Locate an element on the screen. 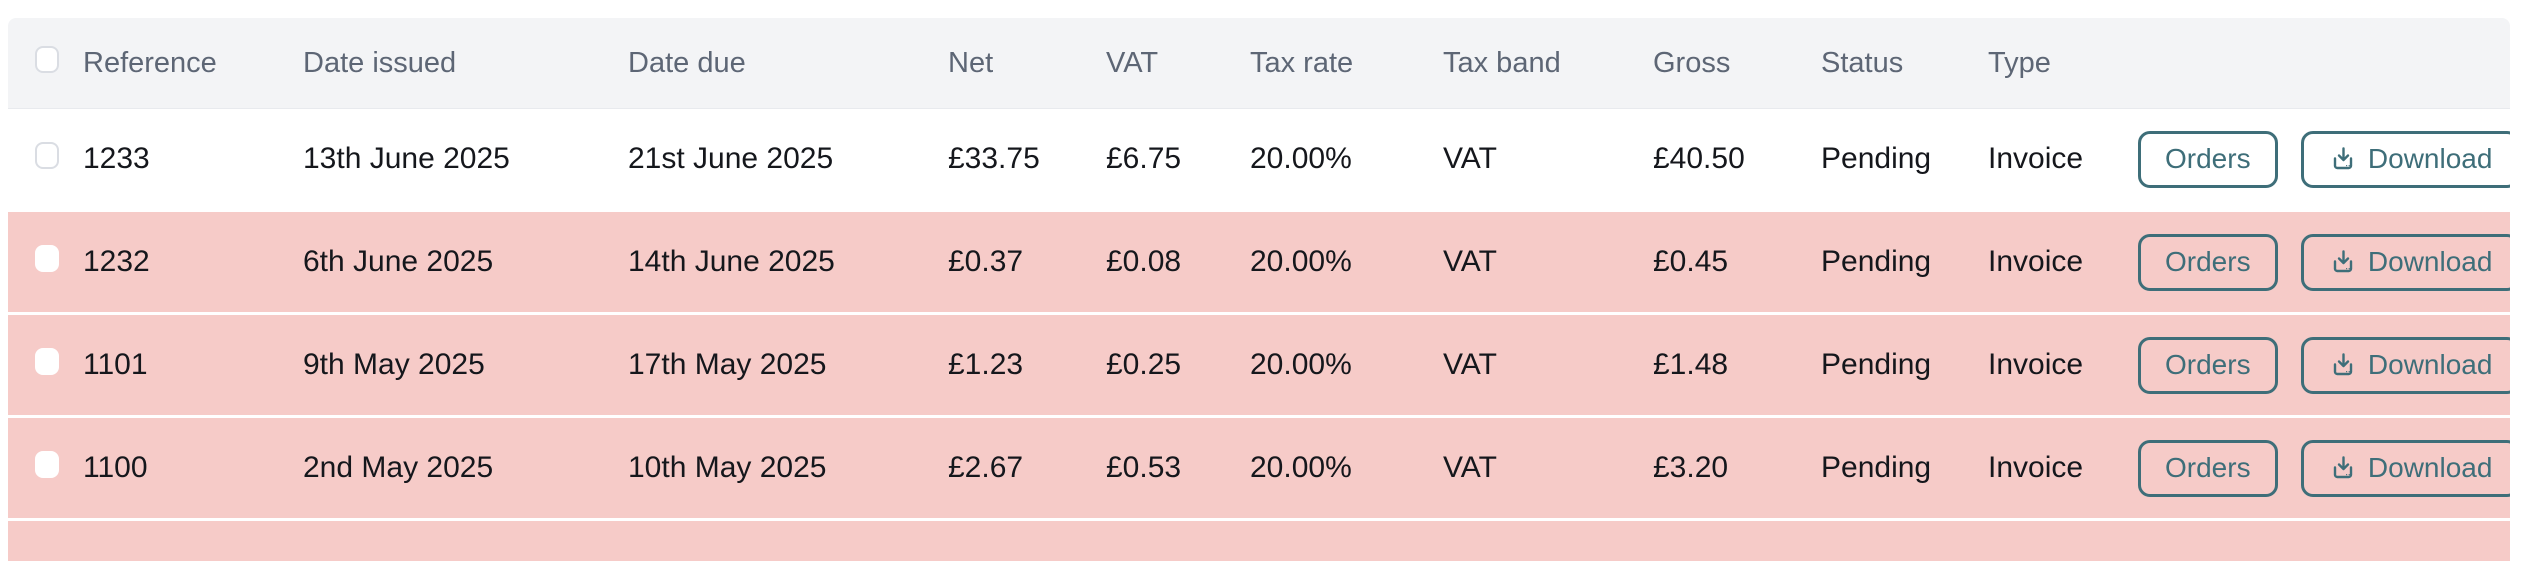  cell-date-due: 17th May 2025 is located at coordinates (788, 366).